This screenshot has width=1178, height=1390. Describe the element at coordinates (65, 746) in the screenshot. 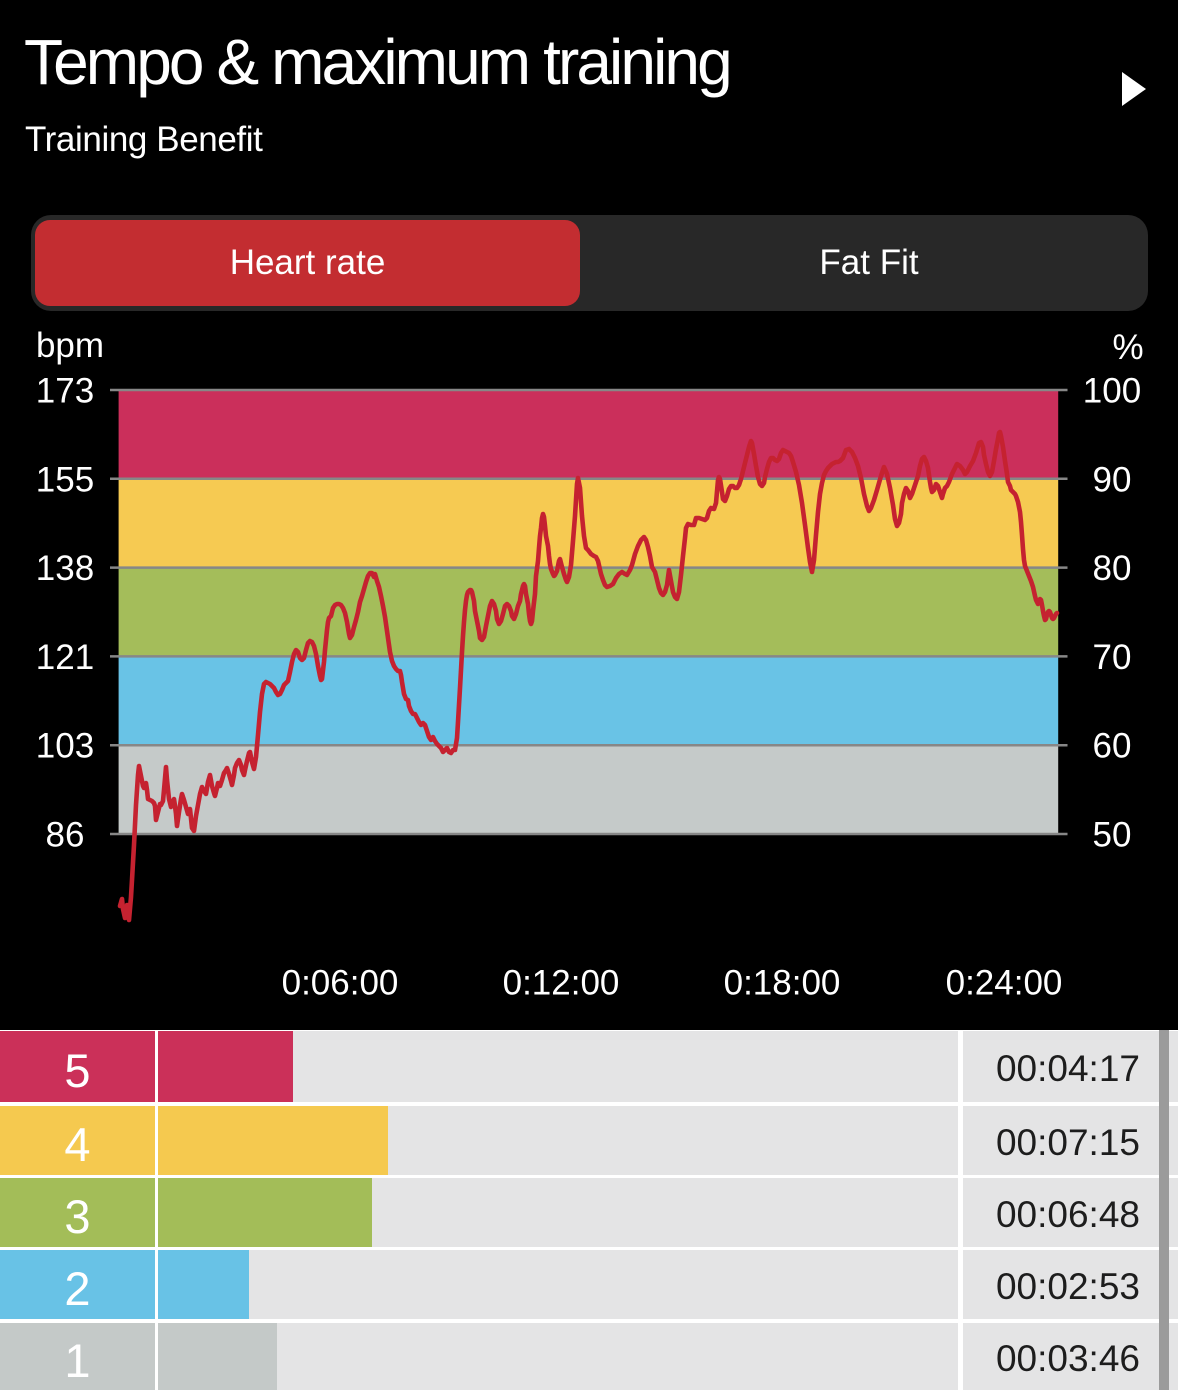

I see `svg-text: 103` at that location.